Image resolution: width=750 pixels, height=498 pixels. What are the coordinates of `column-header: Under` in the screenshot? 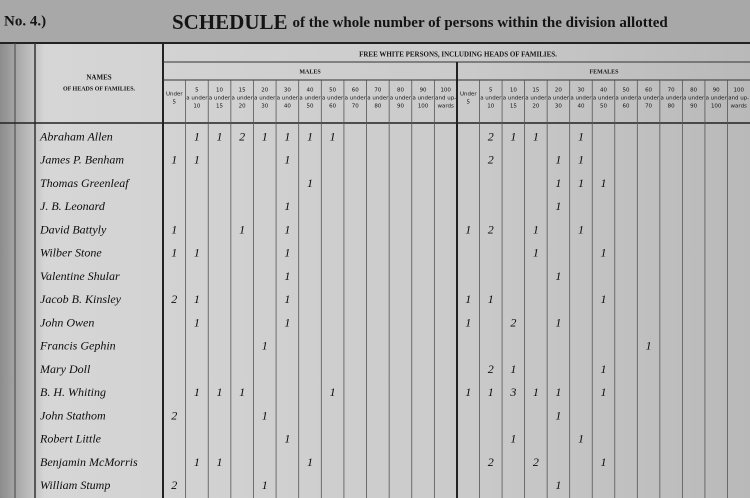 It's located at (174, 95).